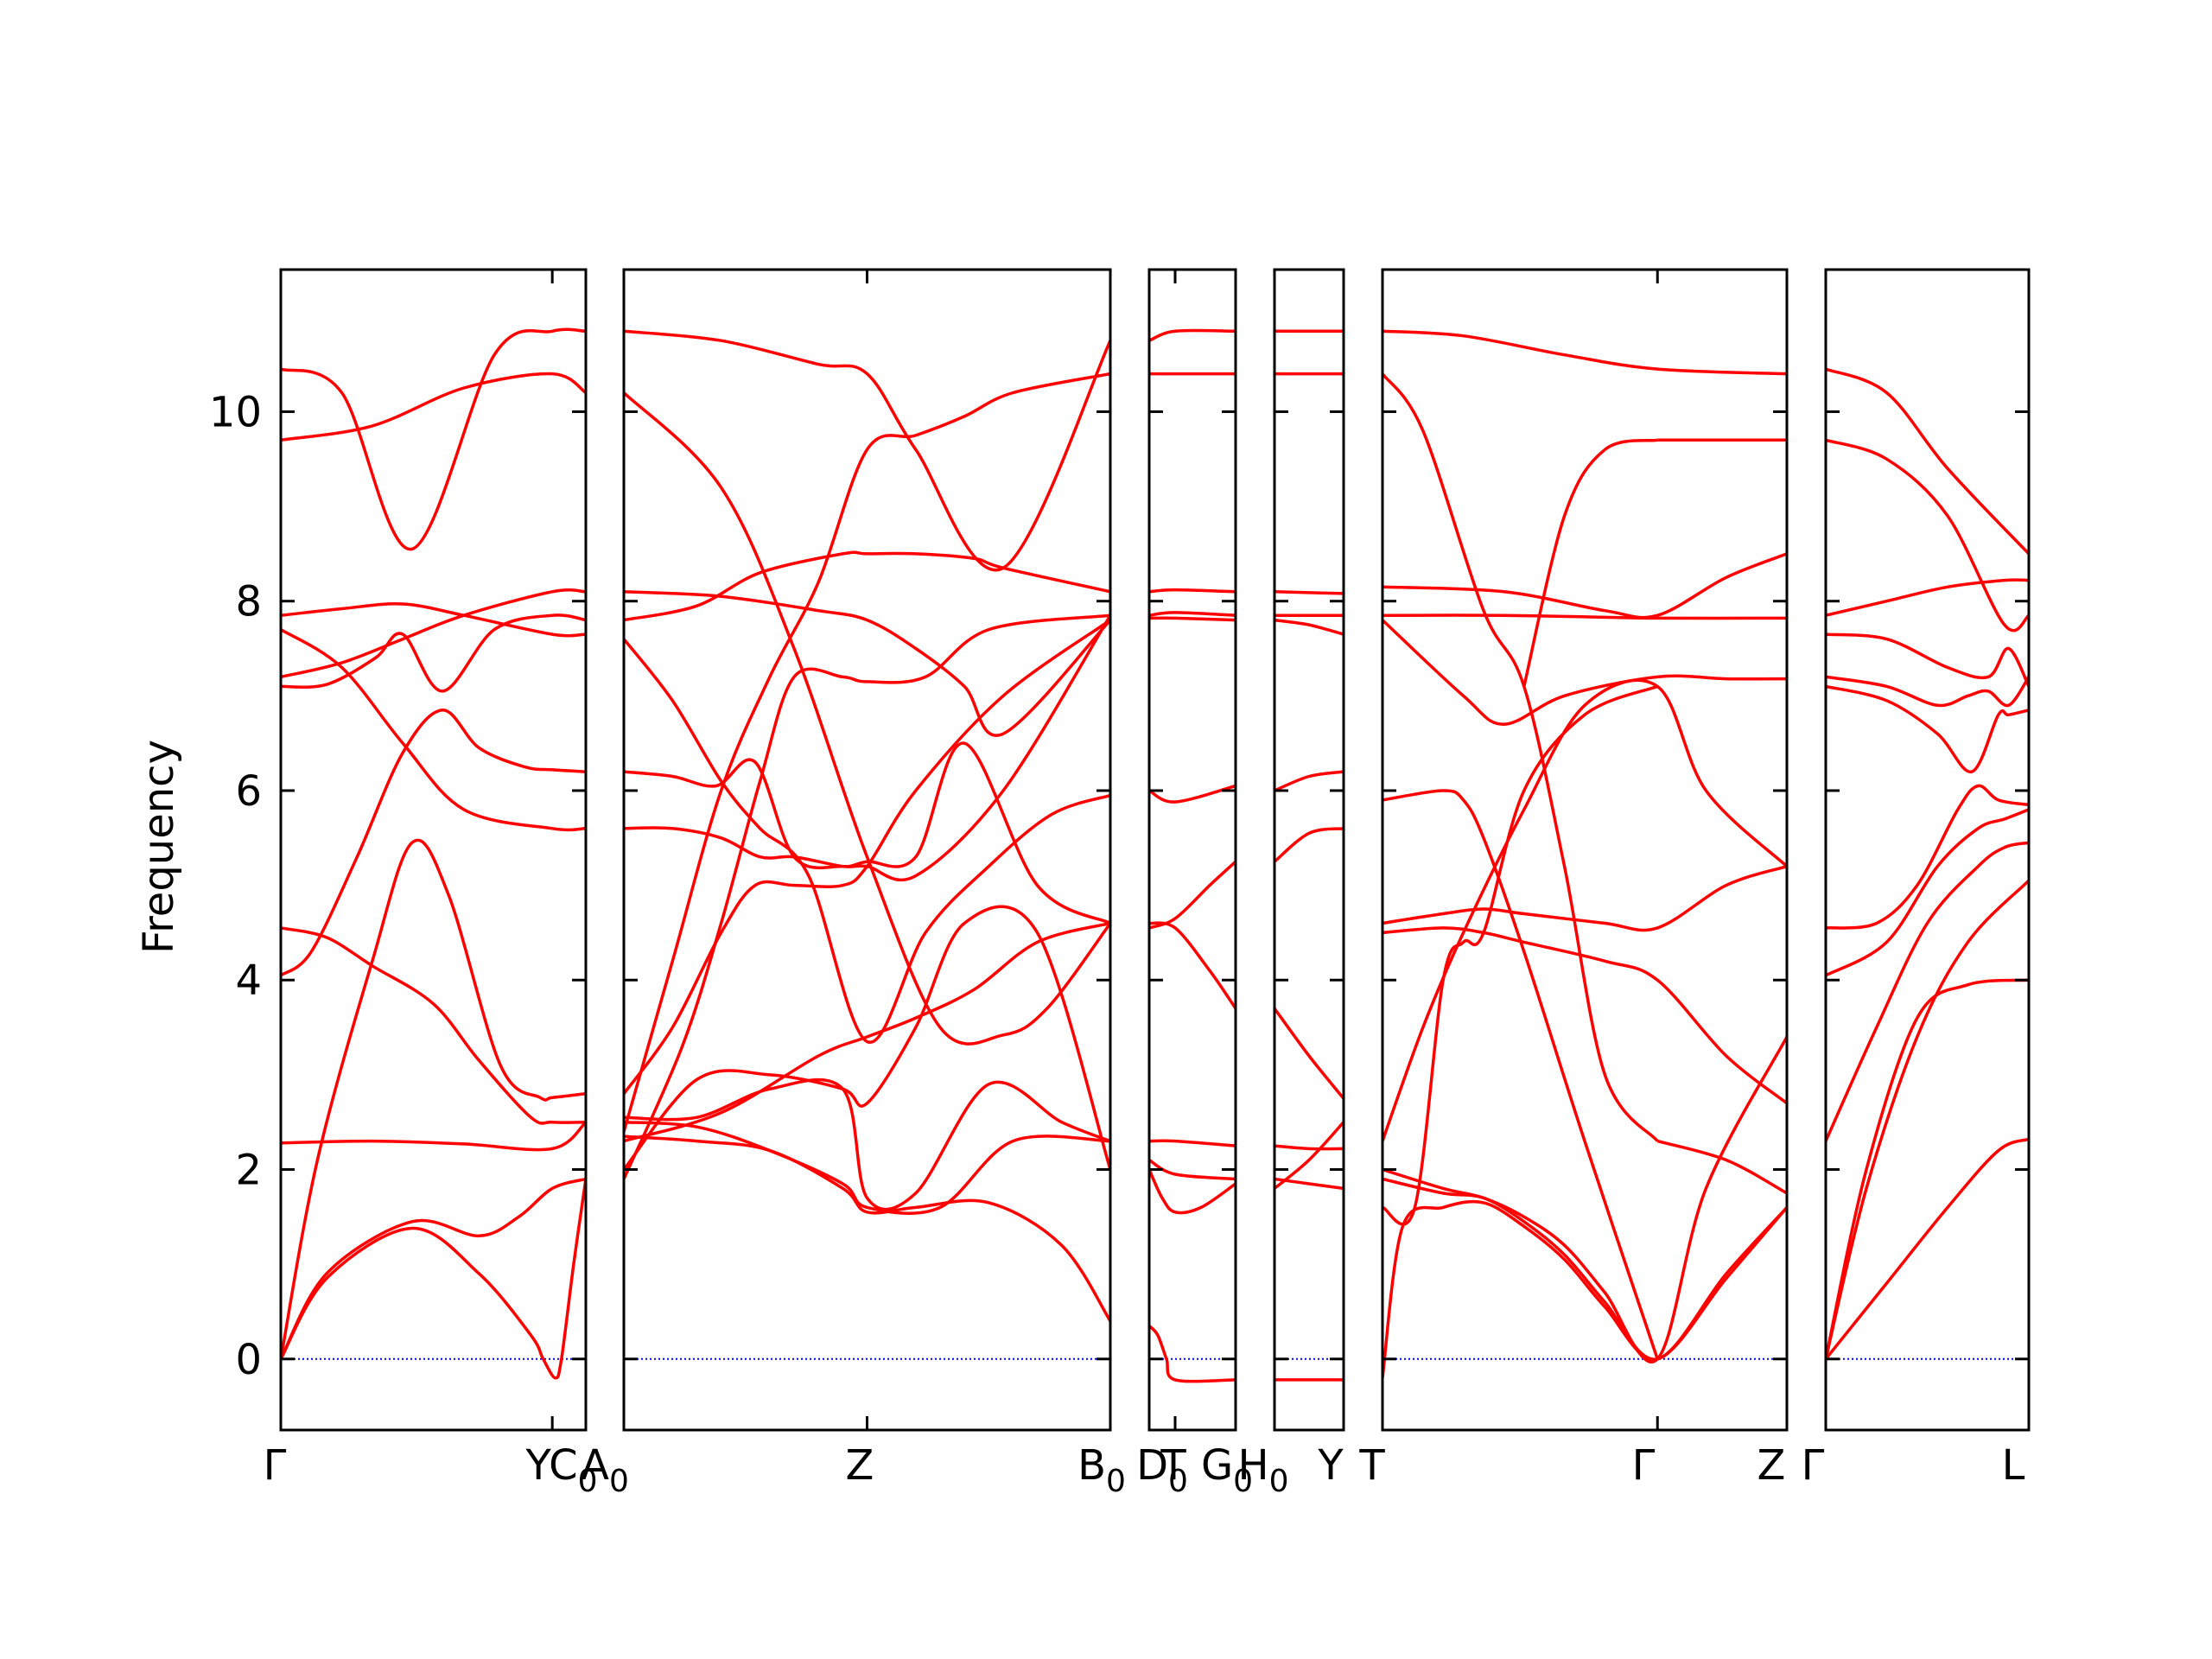 This screenshot has width=2212, height=1659. What do you see at coordinates (248, 1171) in the screenshot?
I see `y-tick-label: 2` at bounding box center [248, 1171].